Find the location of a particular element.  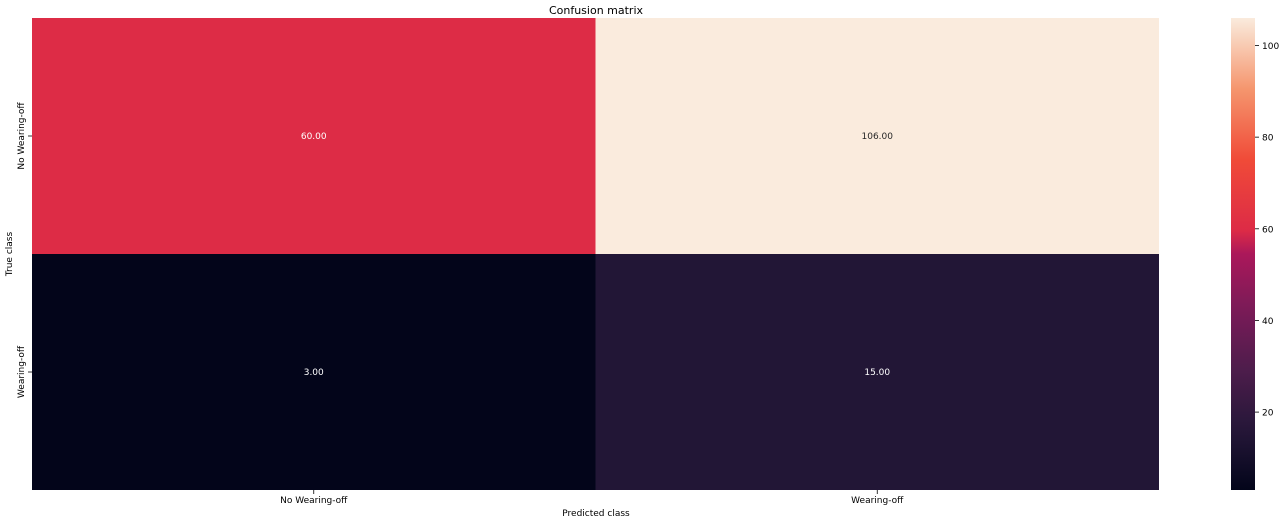

colorbar-tick-label: 40 is located at coordinates (1268, 322).